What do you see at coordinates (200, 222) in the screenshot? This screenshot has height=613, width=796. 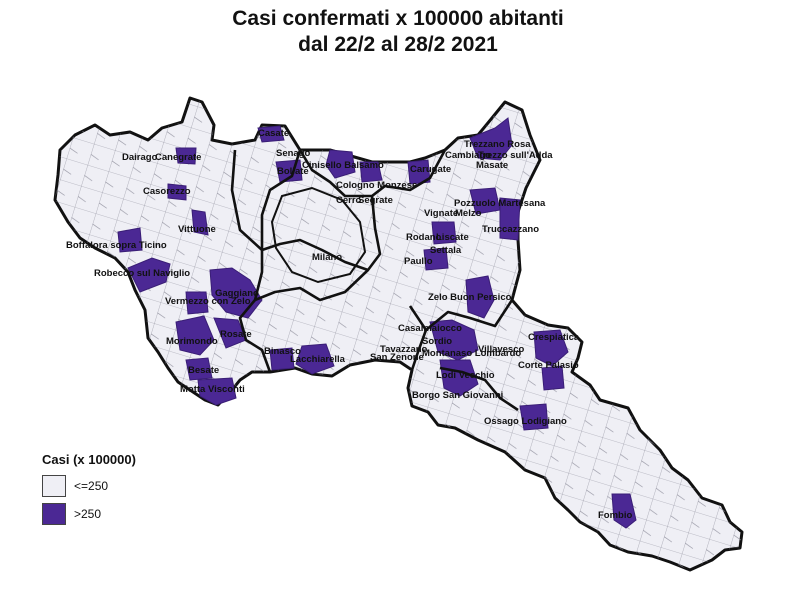 I see `area-vittuone` at bounding box center [200, 222].